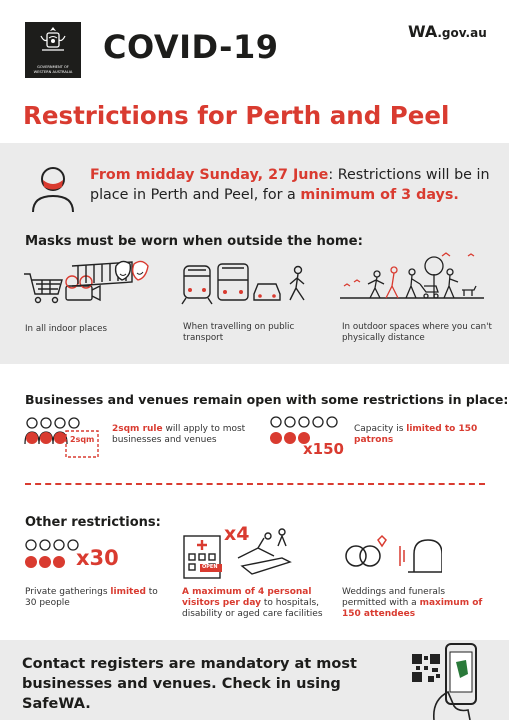  I want to click on visitors-multiplier: x4, so click(237, 534).